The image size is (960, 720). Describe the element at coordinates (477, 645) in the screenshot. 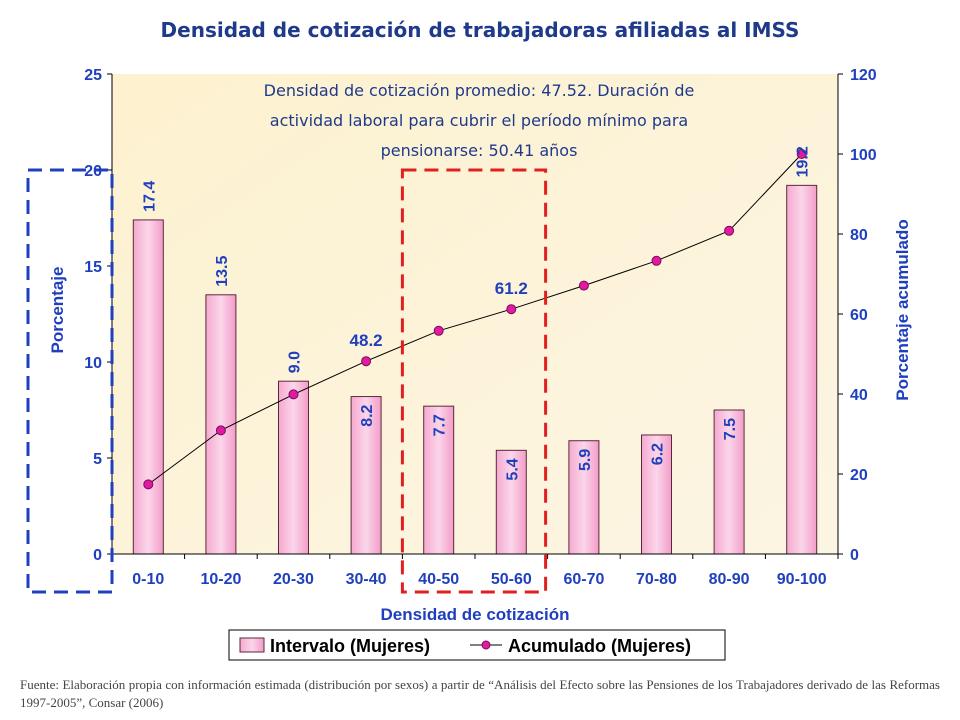

I see `legend: Intervalo (Mujeres) Acumulado (Mujeres)` at that location.